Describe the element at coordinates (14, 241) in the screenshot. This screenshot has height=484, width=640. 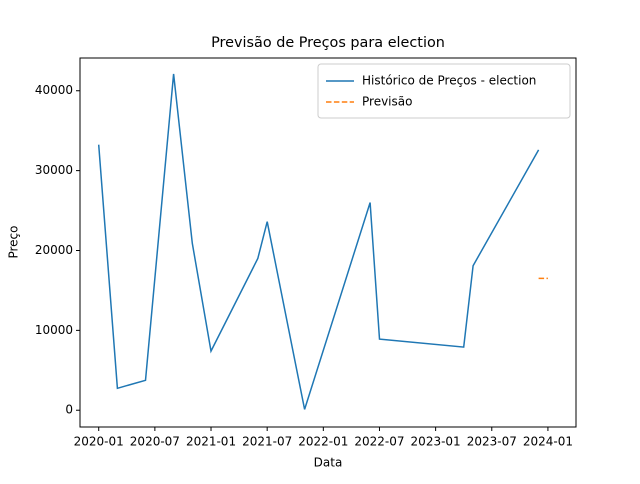
I see `y-axis-label: Preço` at that location.